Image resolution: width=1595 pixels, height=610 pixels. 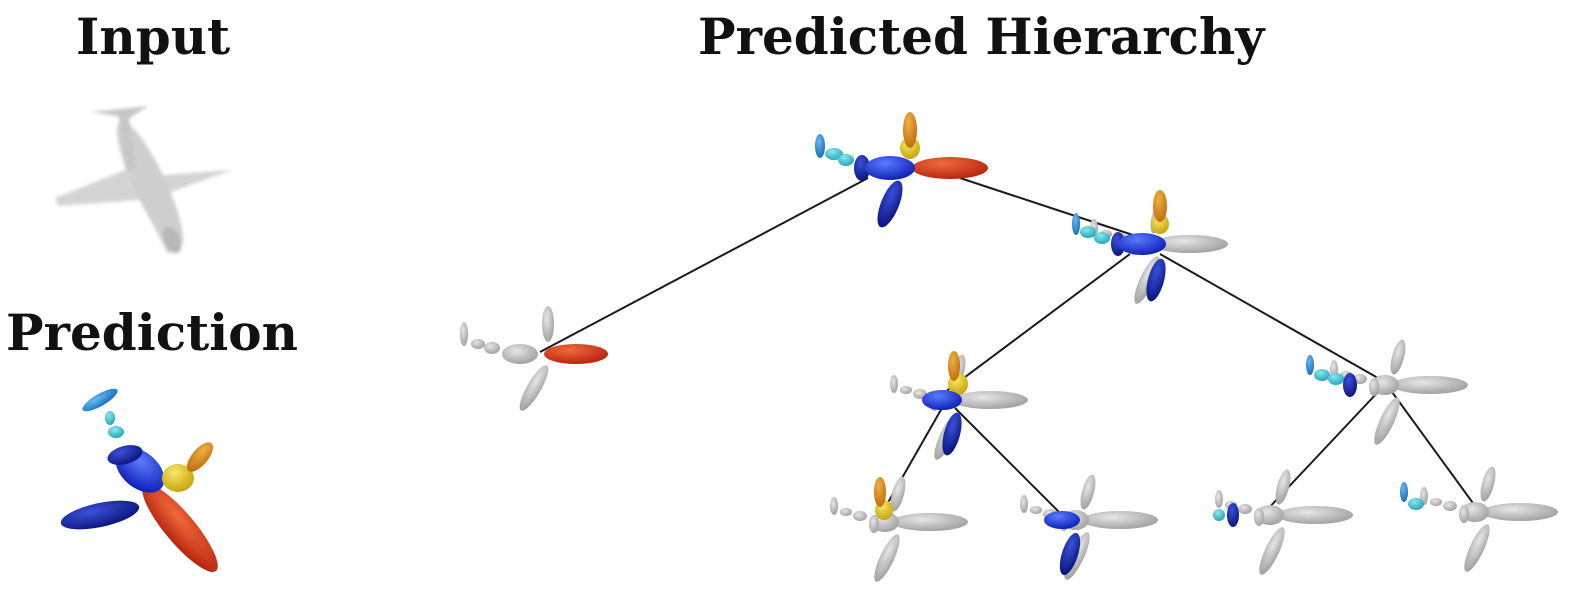 I want to click on hierarchy-heading: Predicted Hierarchy, so click(x=981, y=36).